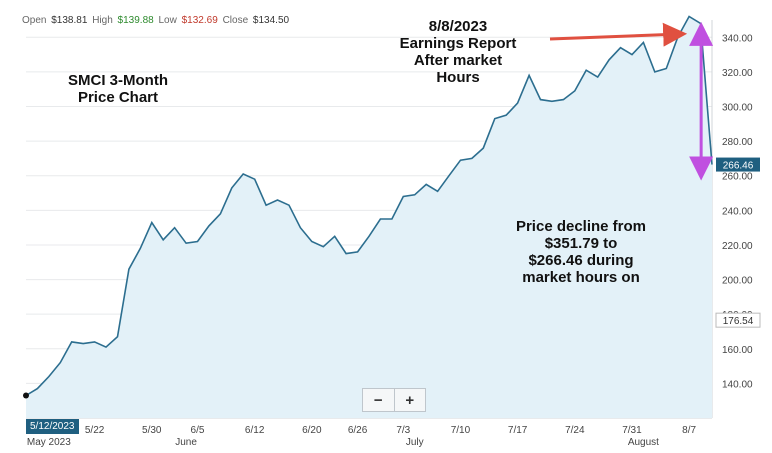 Image resolution: width=772 pixels, height=453 pixels. What do you see at coordinates (737, 177) in the screenshot?
I see `y-tick-label: 260.00` at bounding box center [737, 177].